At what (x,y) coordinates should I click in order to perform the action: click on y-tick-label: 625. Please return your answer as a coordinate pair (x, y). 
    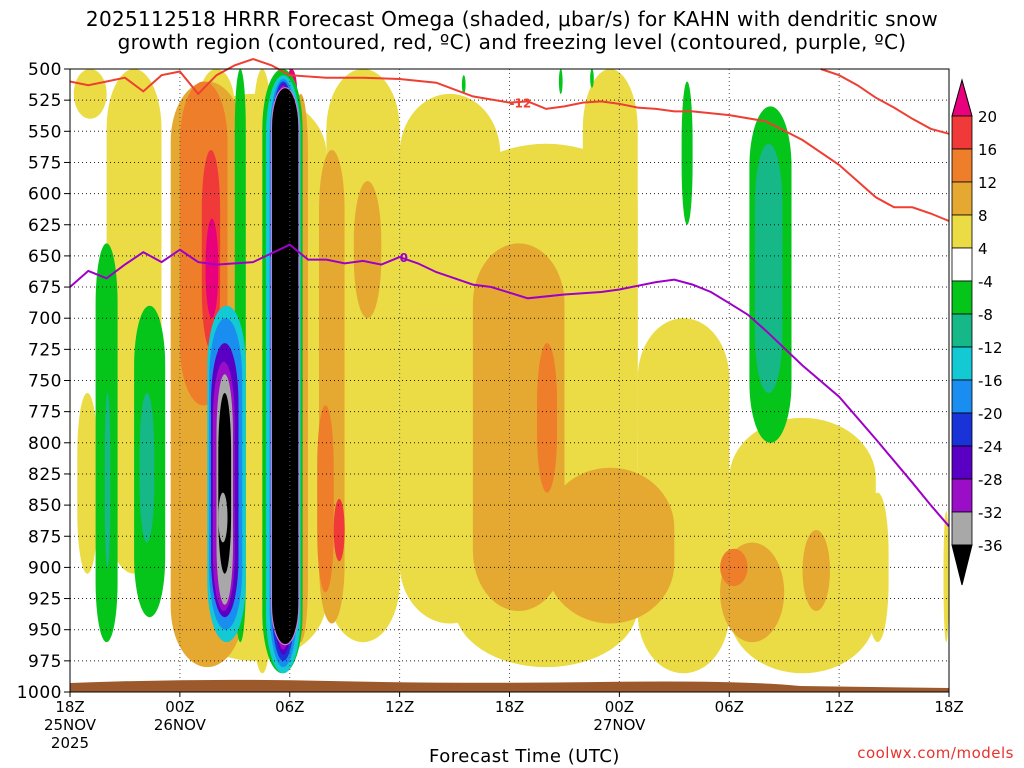
    Looking at the image, I should click on (45, 226).